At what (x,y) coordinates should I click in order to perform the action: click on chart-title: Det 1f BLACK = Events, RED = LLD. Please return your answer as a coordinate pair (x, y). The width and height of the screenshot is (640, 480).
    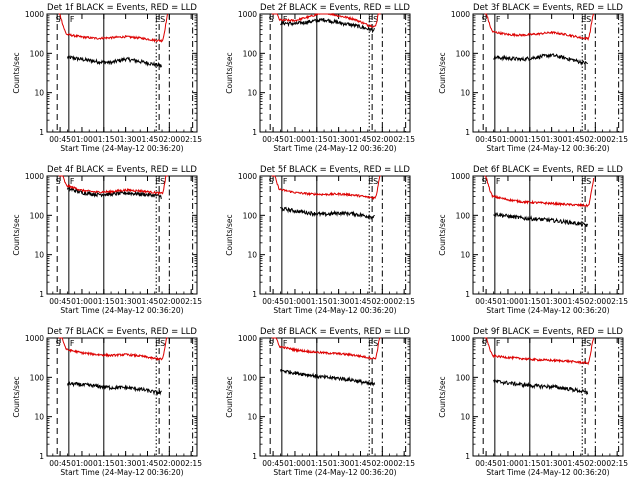
    Looking at the image, I should click on (122, 8).